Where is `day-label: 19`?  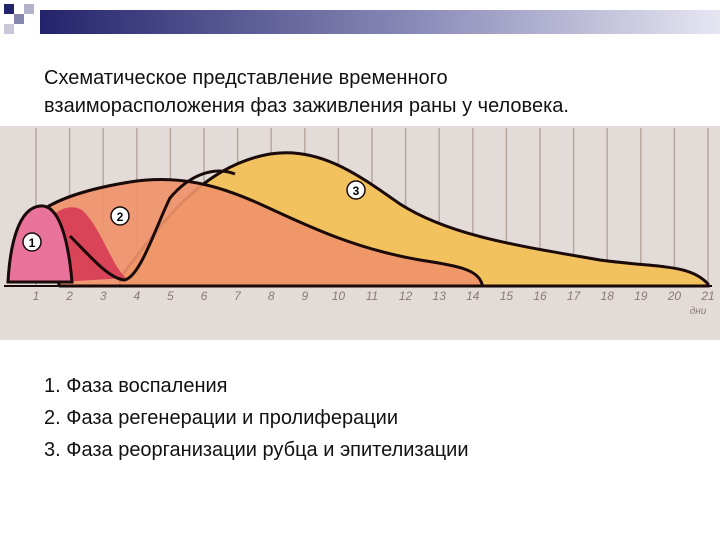 day-label: 19 is located at coordinates (641, 296).